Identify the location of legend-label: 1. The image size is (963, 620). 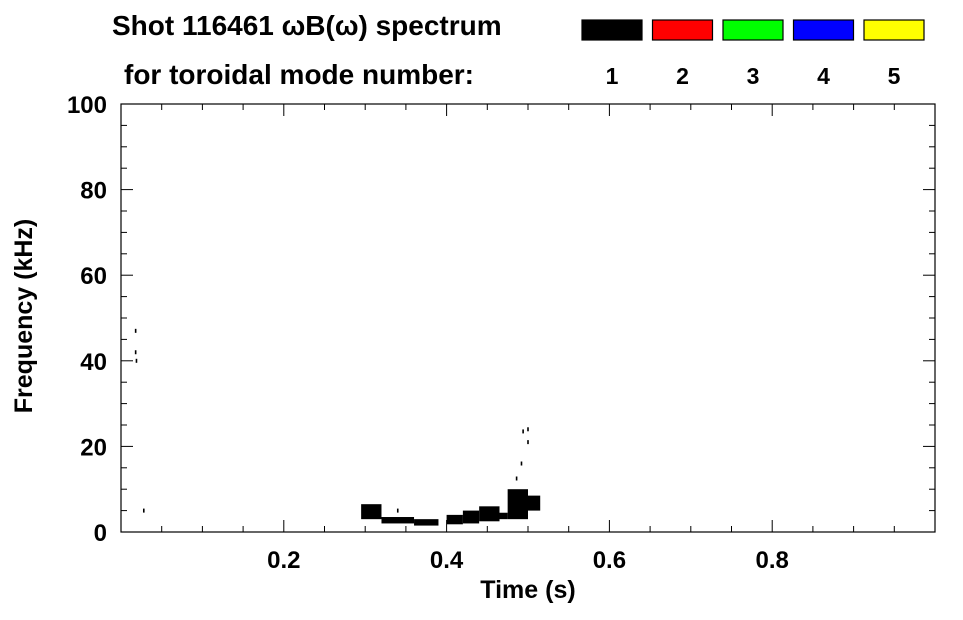
(612, 76).